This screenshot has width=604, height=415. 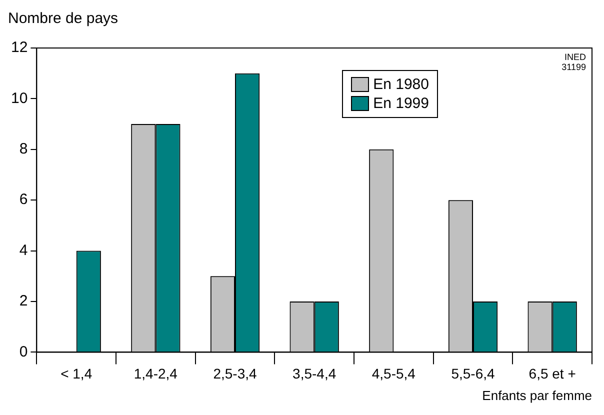 What do you see at coordinates (63, 18) in the screenshot?
I see `y-axis-title: Nombre de pays` at bounding box center [63, 18].